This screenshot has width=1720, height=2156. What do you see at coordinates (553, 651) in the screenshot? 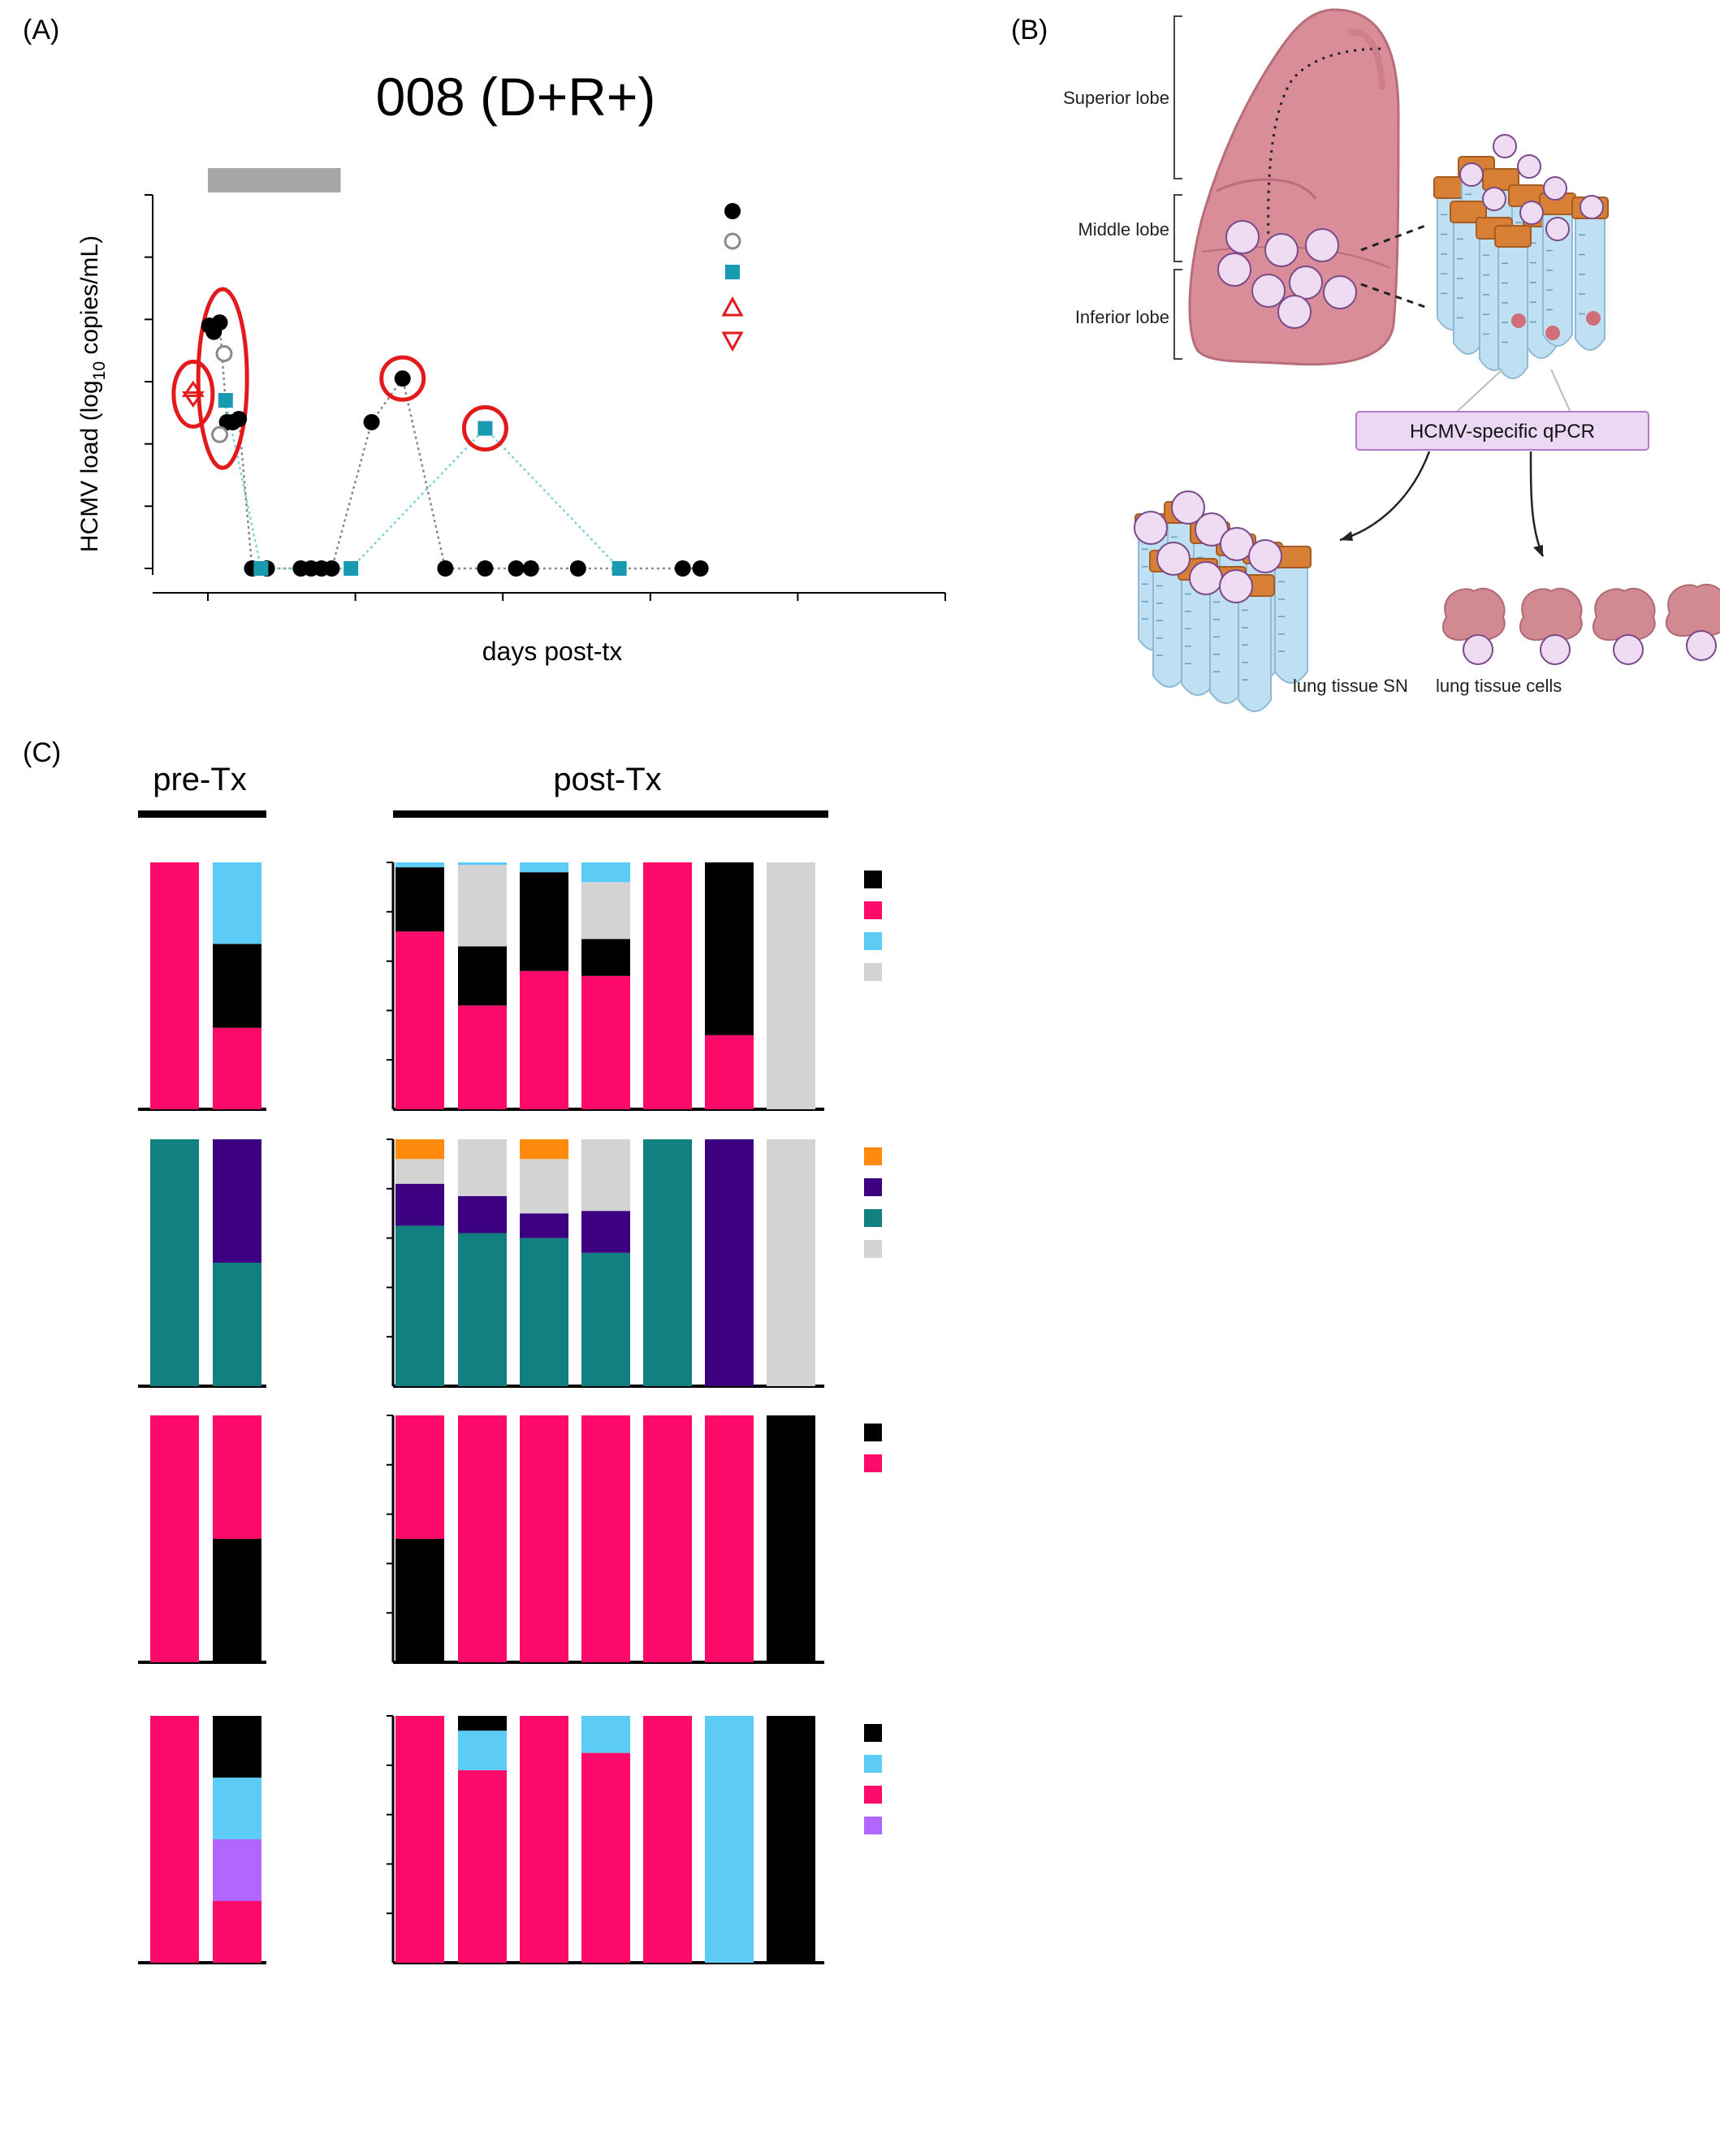
I see `x-axis-title-a: days post-tx` at bounding box center [553, 651].